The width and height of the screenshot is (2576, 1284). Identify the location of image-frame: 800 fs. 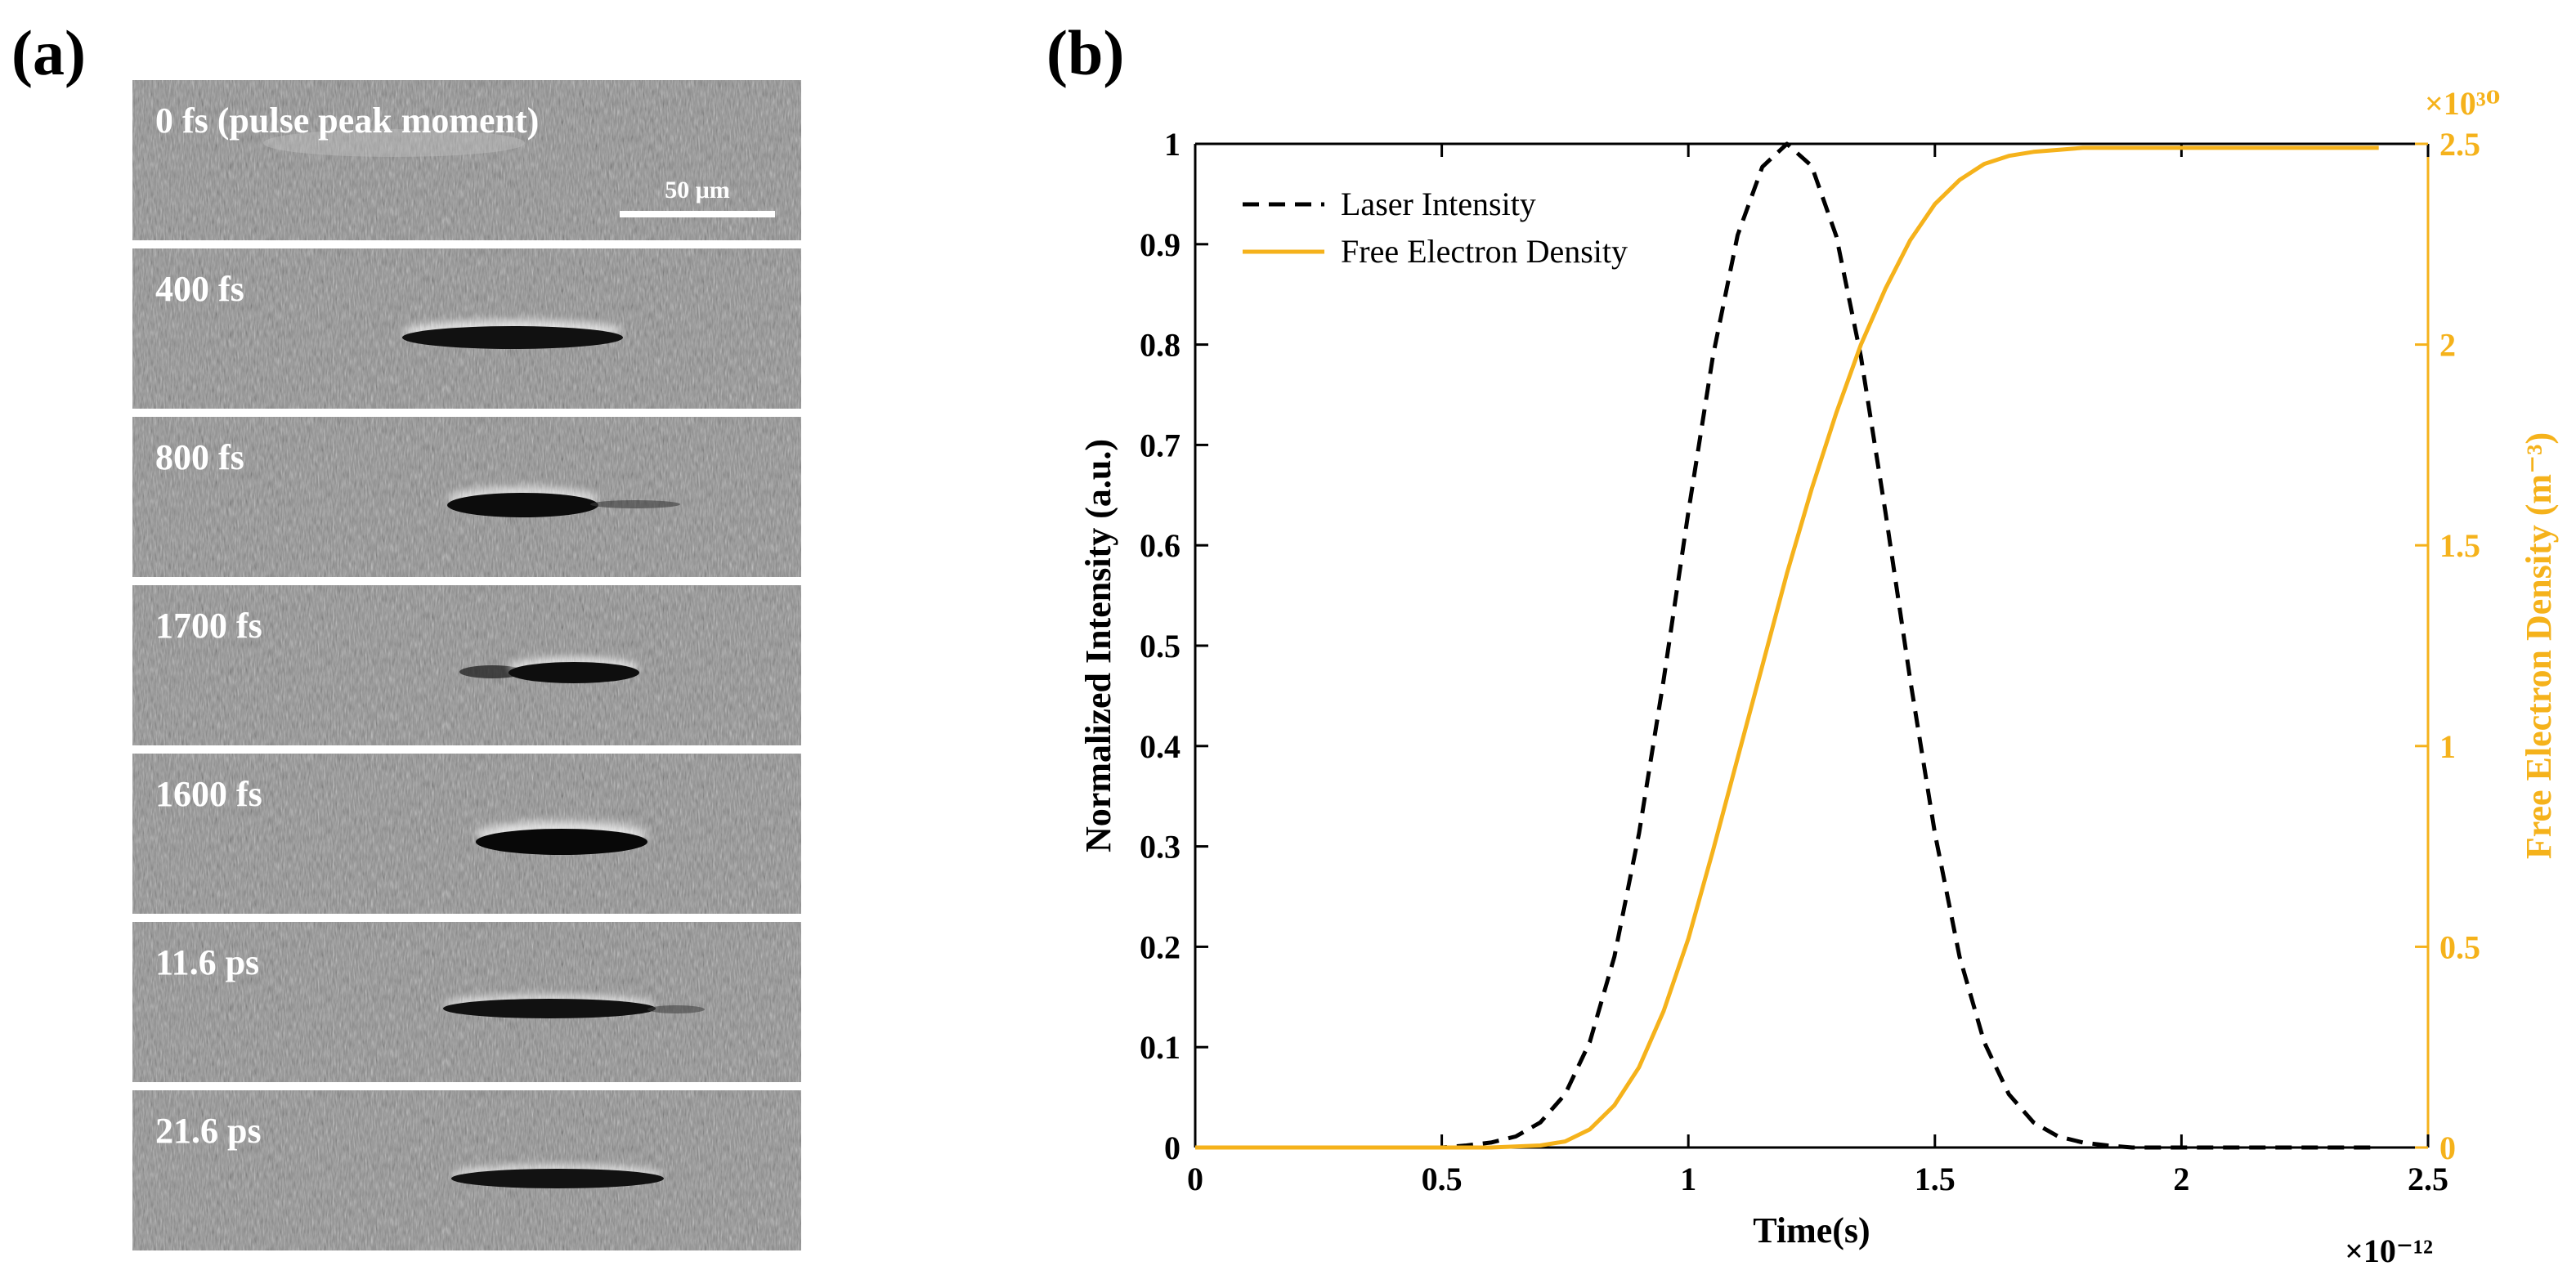
(467, 497).